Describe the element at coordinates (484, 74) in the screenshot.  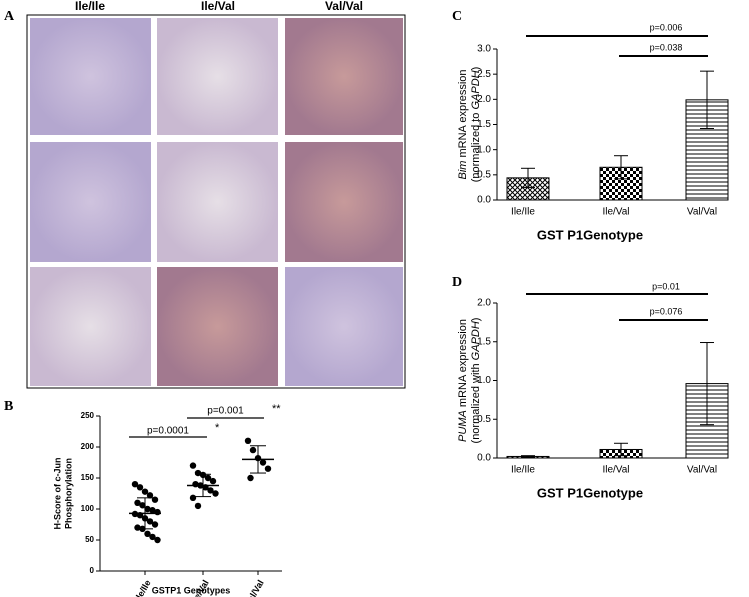
I see `y-tick-label: 2.5` at that location.